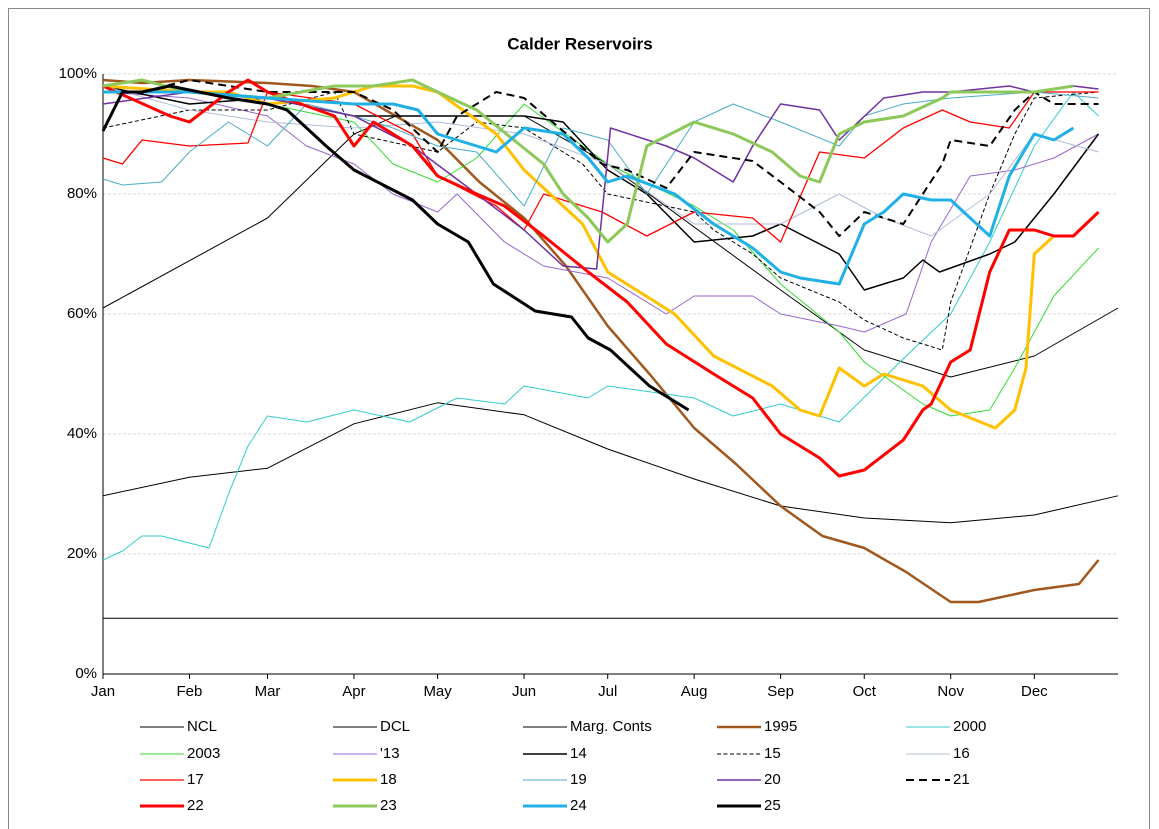 Image resolution: width=1159 pixels, height=829 pixels. I want to click on x-tick-label: Jul, so click(607, 691).